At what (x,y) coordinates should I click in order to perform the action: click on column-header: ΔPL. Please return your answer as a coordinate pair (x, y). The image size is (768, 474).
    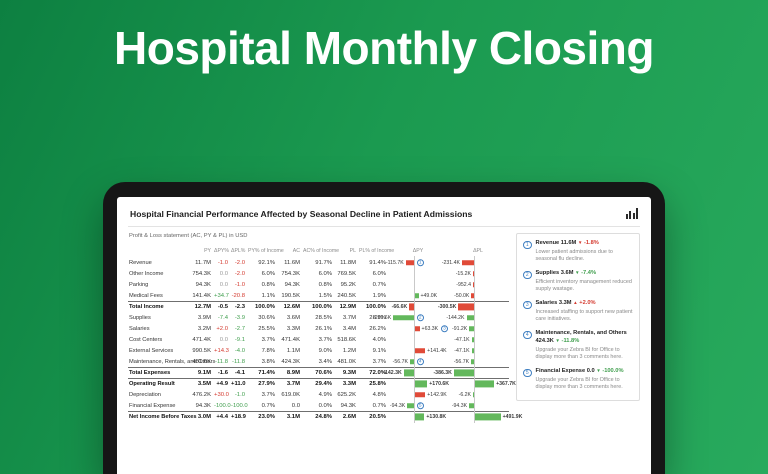
    Looking at the image, I should click on (478, 250).